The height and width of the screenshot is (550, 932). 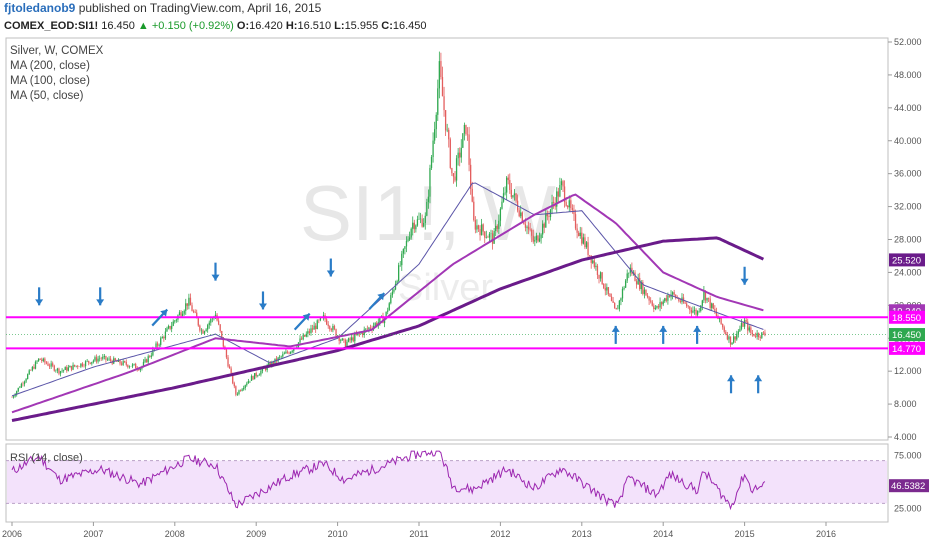 I want to click on level-high-price-tag-bg, so click(x=907, y=317).